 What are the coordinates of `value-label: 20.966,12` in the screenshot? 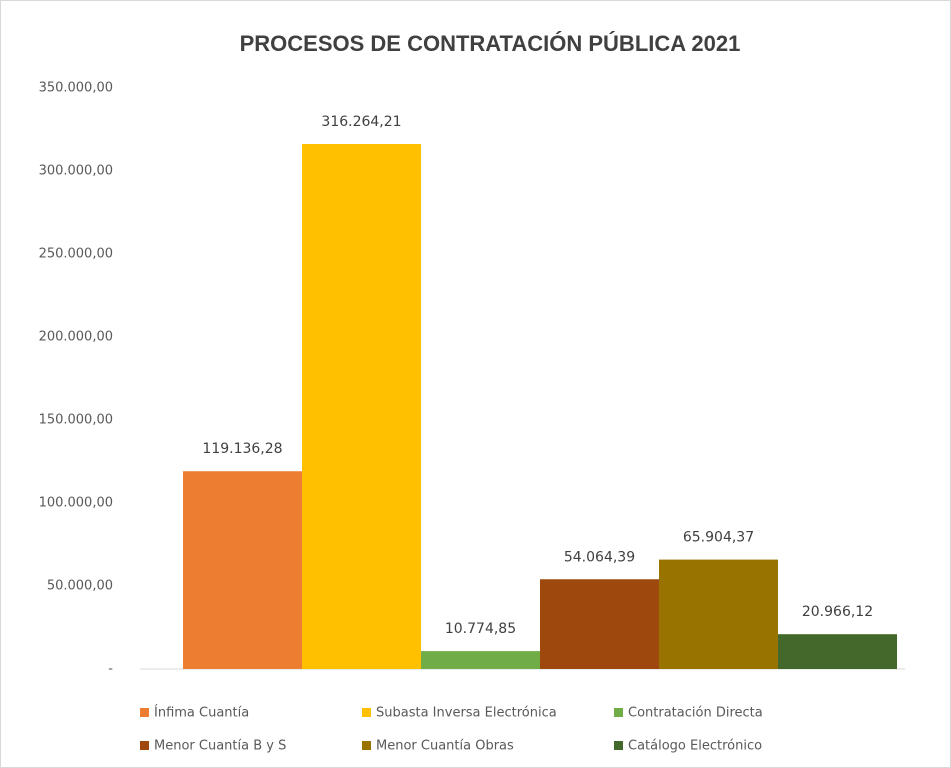 It's located at (837, 612).